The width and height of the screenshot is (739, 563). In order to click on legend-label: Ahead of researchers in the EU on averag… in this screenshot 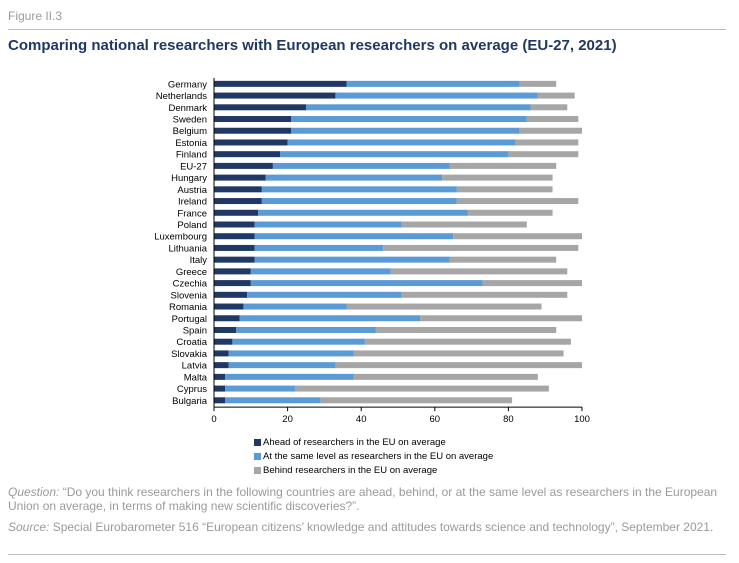, I will do `click(354, 442)`.